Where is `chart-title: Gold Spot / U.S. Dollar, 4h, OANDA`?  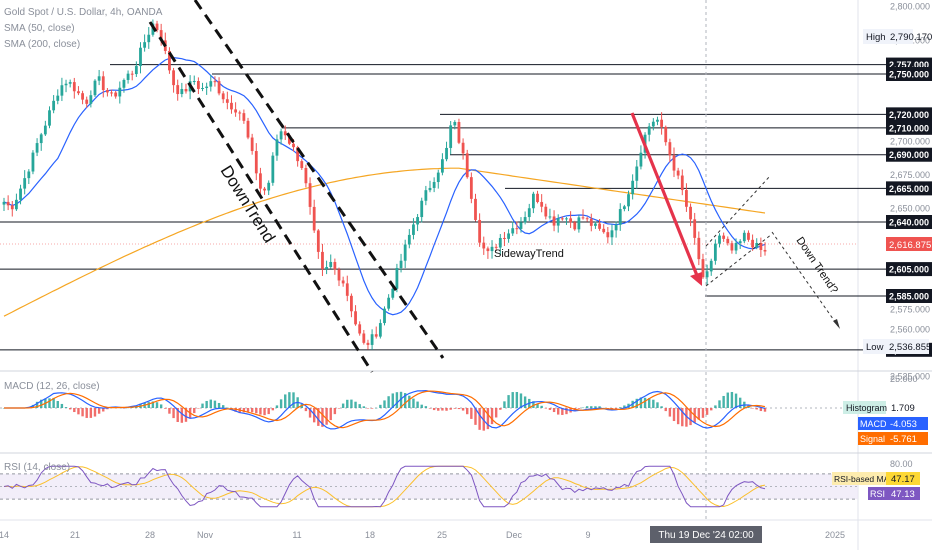
chart-title: Gold Spot / U.S. Dollar, 4h, OANDA is located at coordinates (83, 12).